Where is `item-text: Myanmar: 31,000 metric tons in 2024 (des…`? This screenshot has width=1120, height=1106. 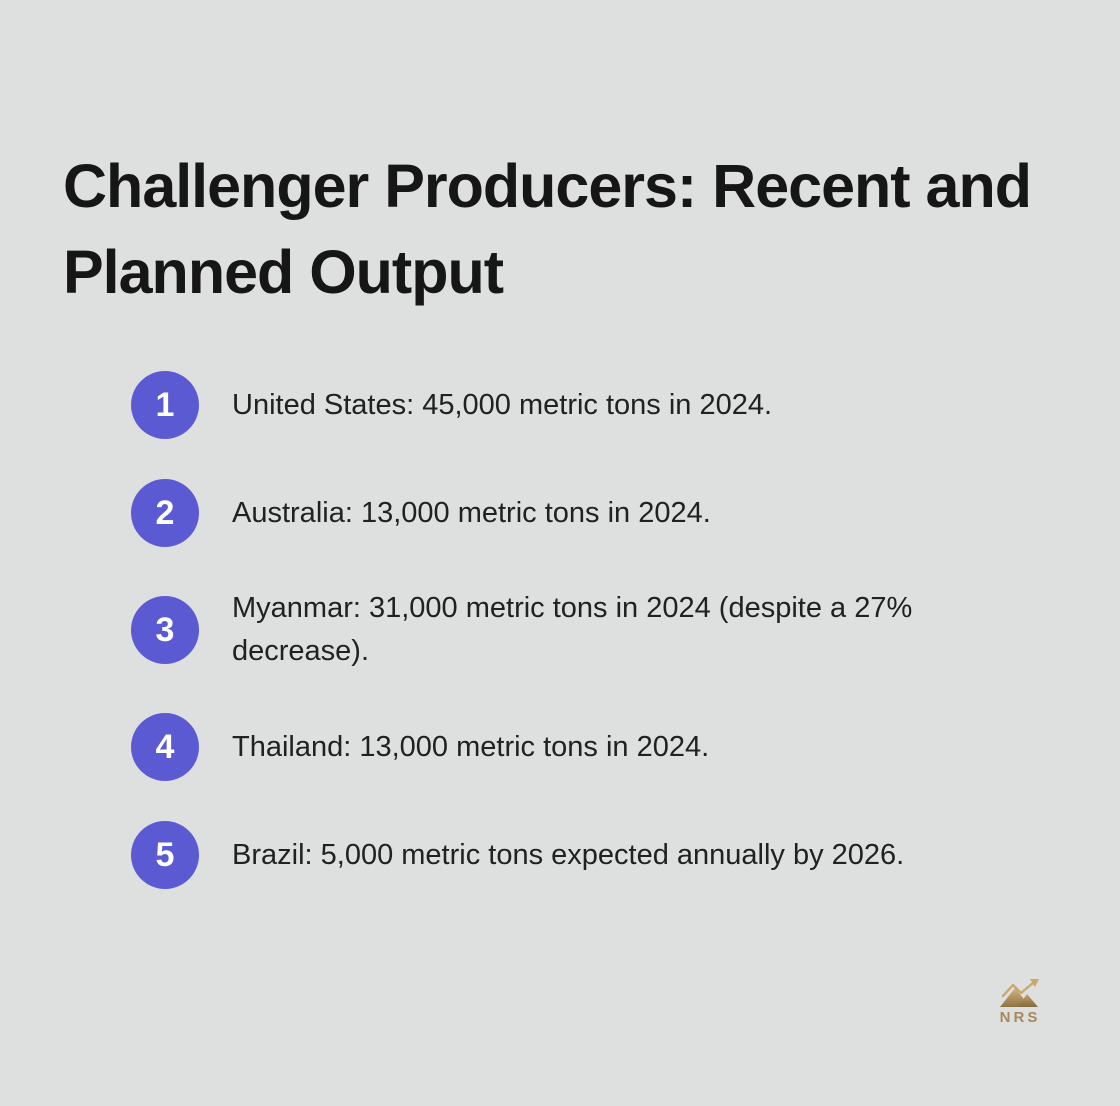
item-text: Myanmar: 31,000 metric tons in 2024 (des… is located at coordinates (572, 629).